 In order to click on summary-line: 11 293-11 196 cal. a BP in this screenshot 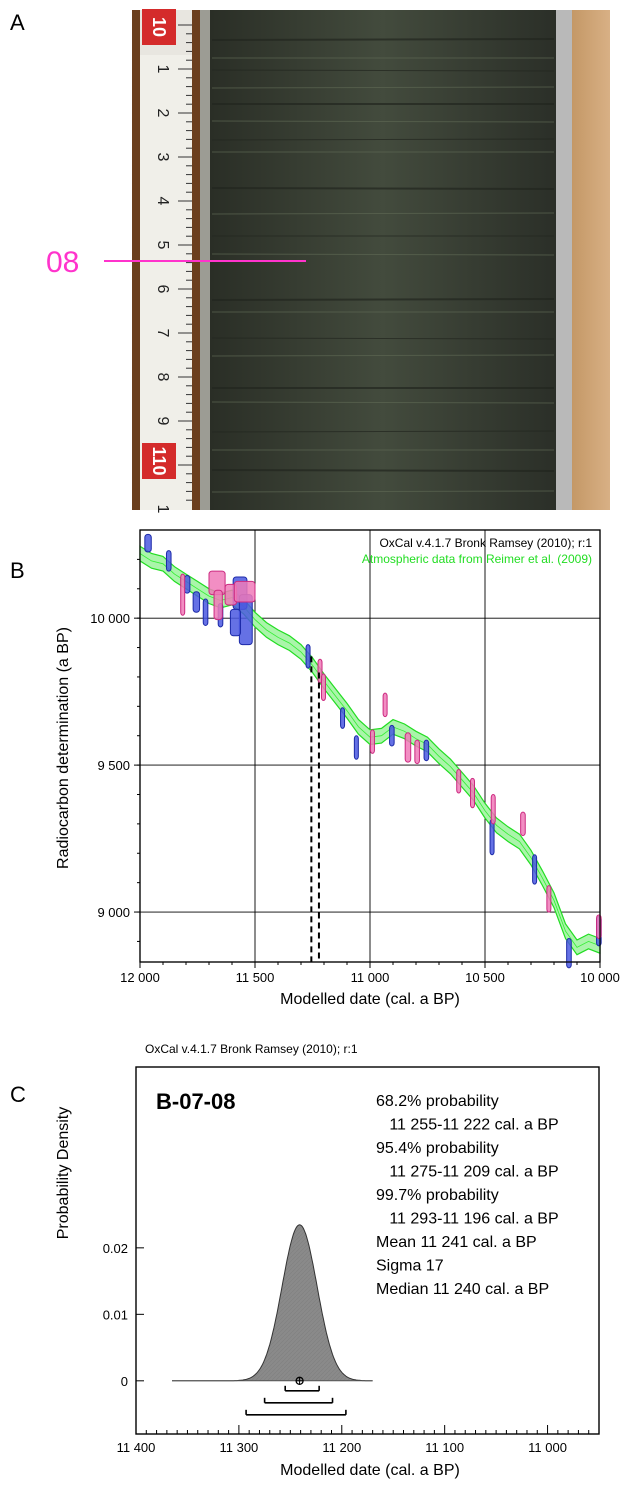, I will do `click(467, 1219)`.